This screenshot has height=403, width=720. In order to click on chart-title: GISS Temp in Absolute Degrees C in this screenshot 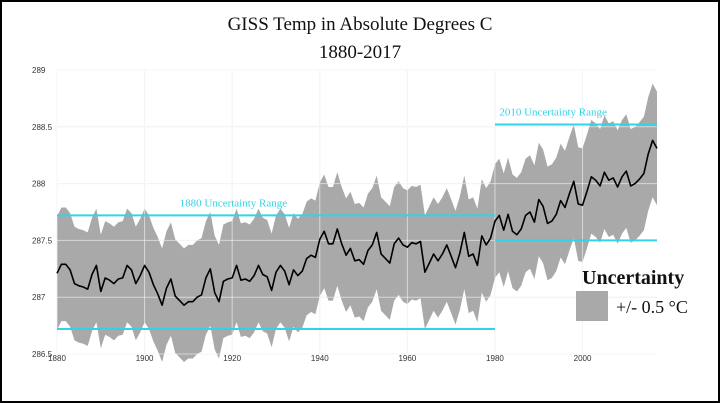, I will do `click(360, 24)`.